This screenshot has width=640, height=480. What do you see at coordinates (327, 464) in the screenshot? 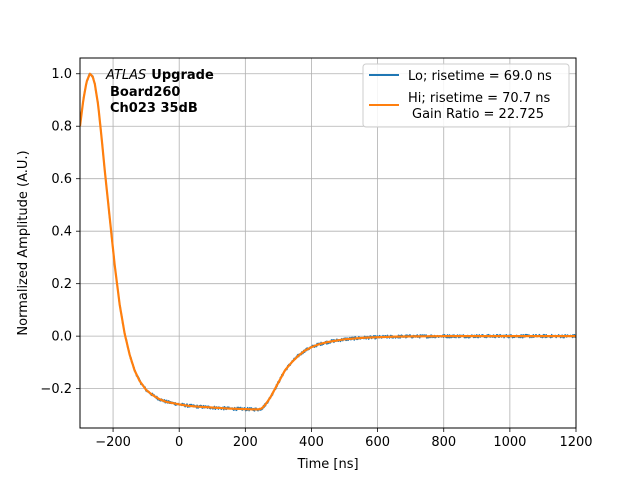
I see `x-axis-label: Time [ns]` at bounding box center [327, 464].